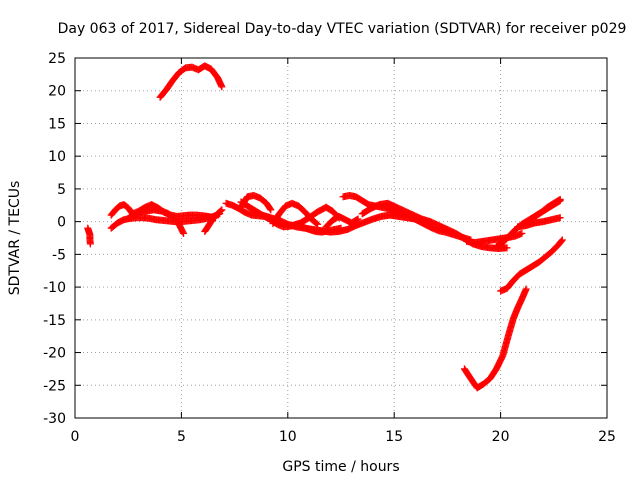 The image size is (640, 480). Describe the element at coordinates (288, 437) in the screenshot. I see `x-tick-label: 10` at that location.